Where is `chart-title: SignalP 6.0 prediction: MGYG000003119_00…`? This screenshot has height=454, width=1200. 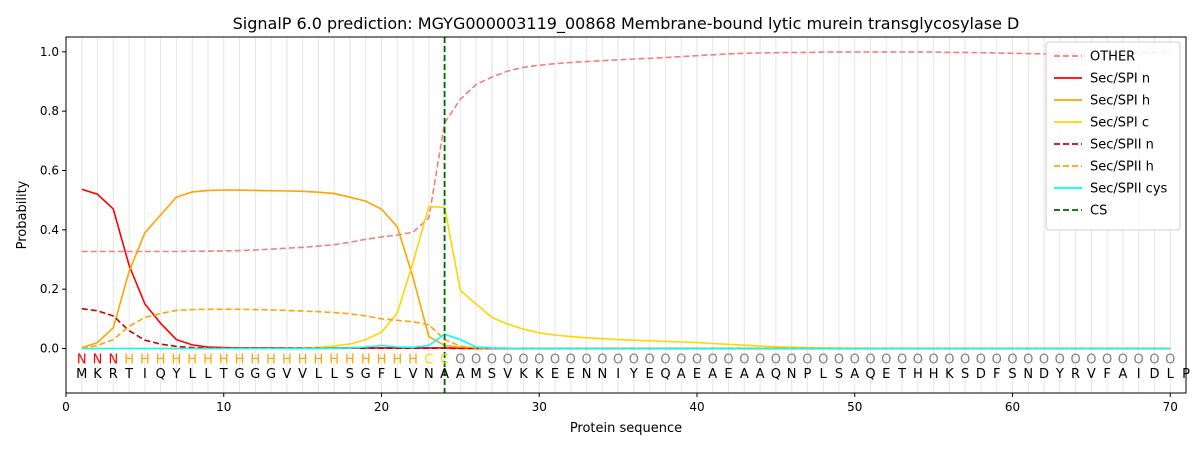
chart-title: SignalP 6.0 prediction: MGYG000003119_00… is located at coordinates (626, 24).